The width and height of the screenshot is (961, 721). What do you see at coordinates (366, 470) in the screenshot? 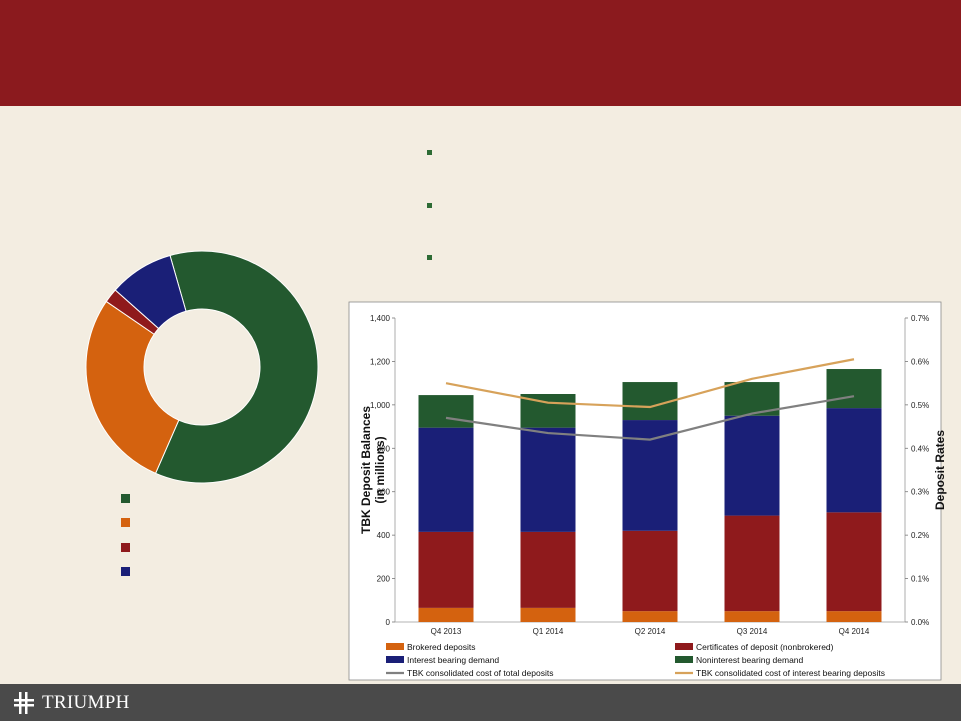
I see `y-left-label-line1: TBK Deposit Balances` at bounding box center [366, 470].